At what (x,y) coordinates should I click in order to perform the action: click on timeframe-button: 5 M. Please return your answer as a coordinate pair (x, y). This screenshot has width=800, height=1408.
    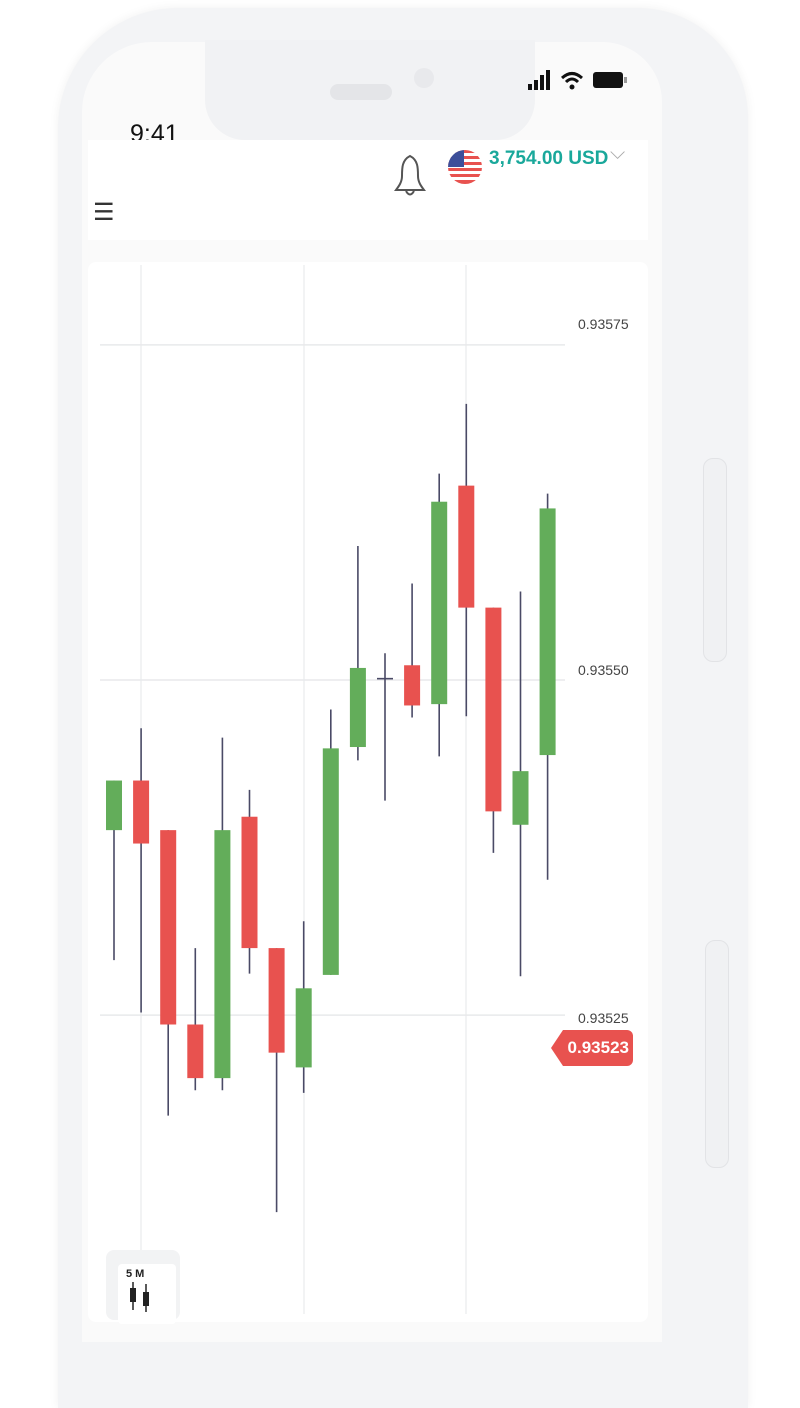
    Looking at the image, I should click on (143, 1287).